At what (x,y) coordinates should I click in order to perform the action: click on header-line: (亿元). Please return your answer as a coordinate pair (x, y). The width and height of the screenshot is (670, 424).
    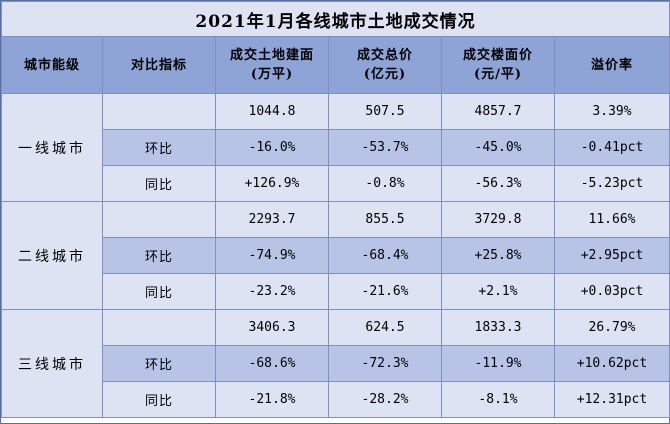
    Looking at the image, I should click on (385, 74).